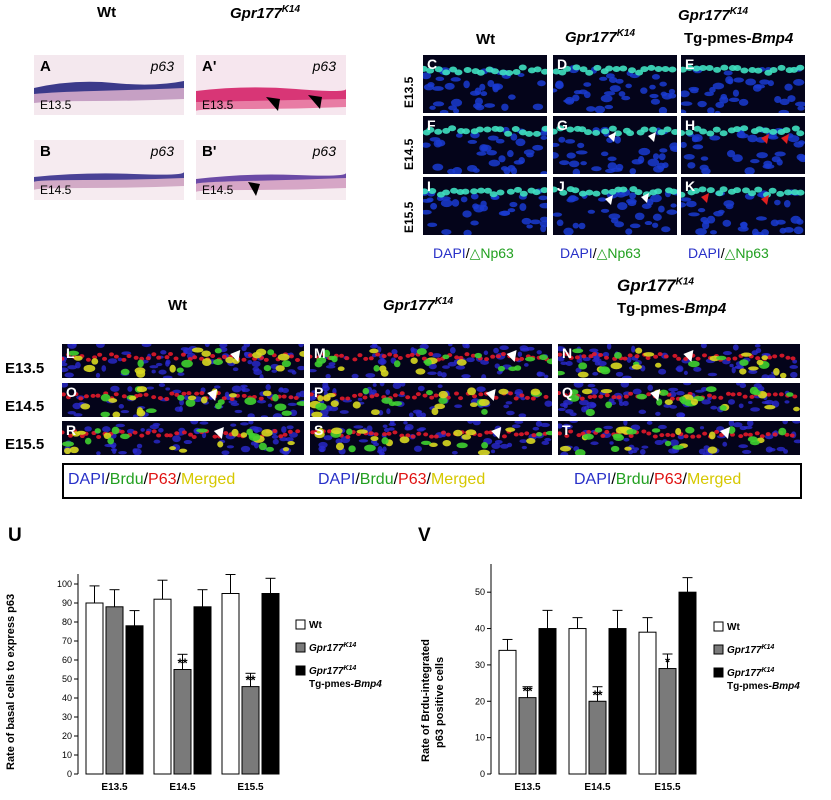 Image resolution: width=831 pixels, height=800 pixels. I want to click on legend-wt: Wt, so click(315, 625).